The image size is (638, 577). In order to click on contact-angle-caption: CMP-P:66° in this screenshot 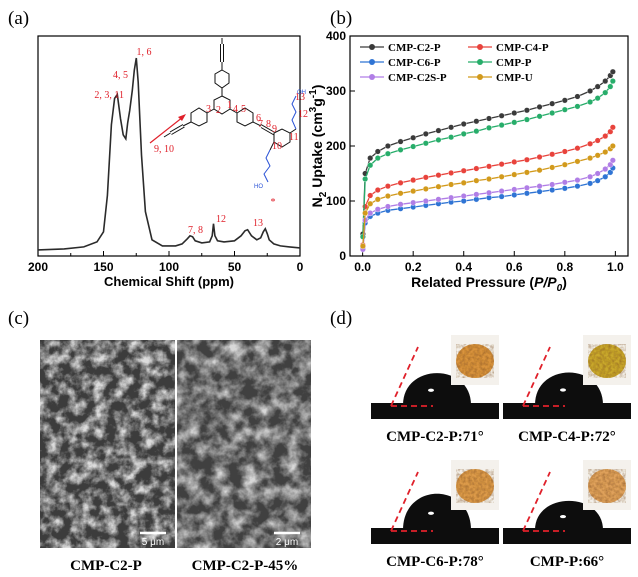, I will do `click(567, 562)`.